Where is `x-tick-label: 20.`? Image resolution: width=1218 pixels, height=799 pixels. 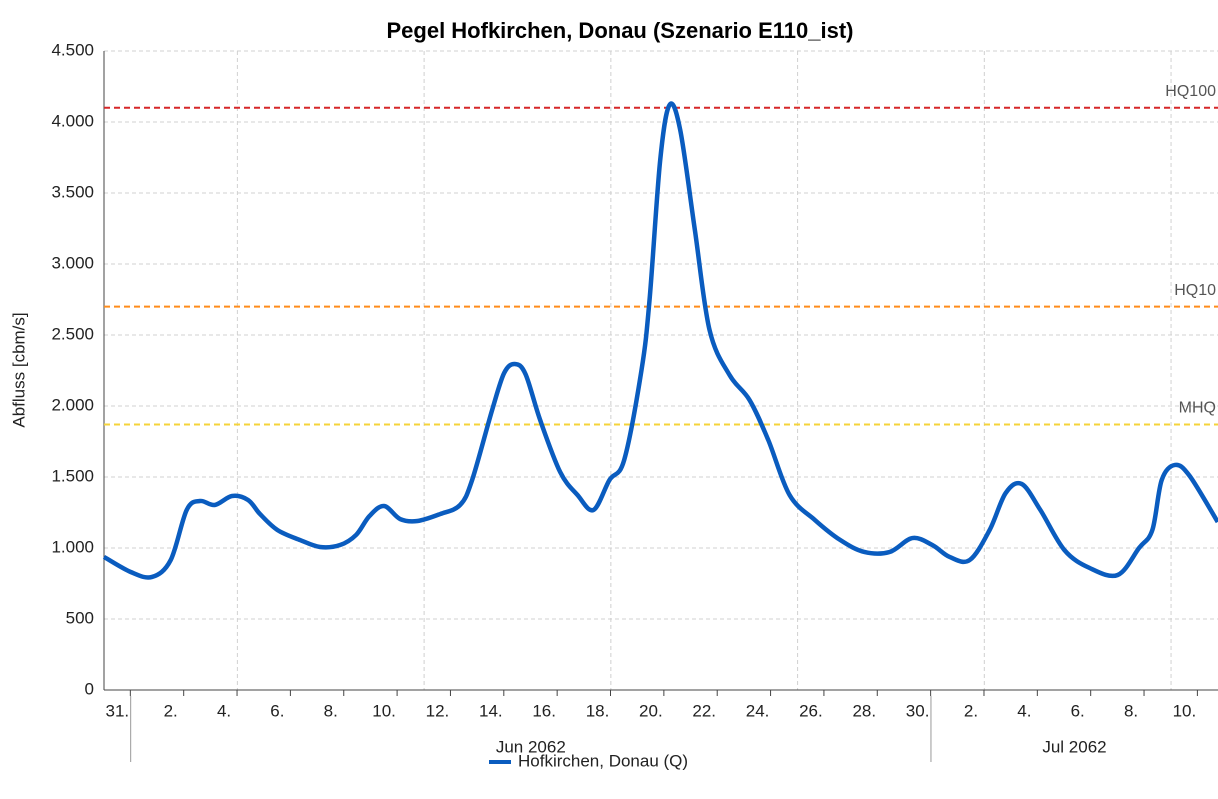
x-tick-label: 20. is located at coordinates (651, 710).